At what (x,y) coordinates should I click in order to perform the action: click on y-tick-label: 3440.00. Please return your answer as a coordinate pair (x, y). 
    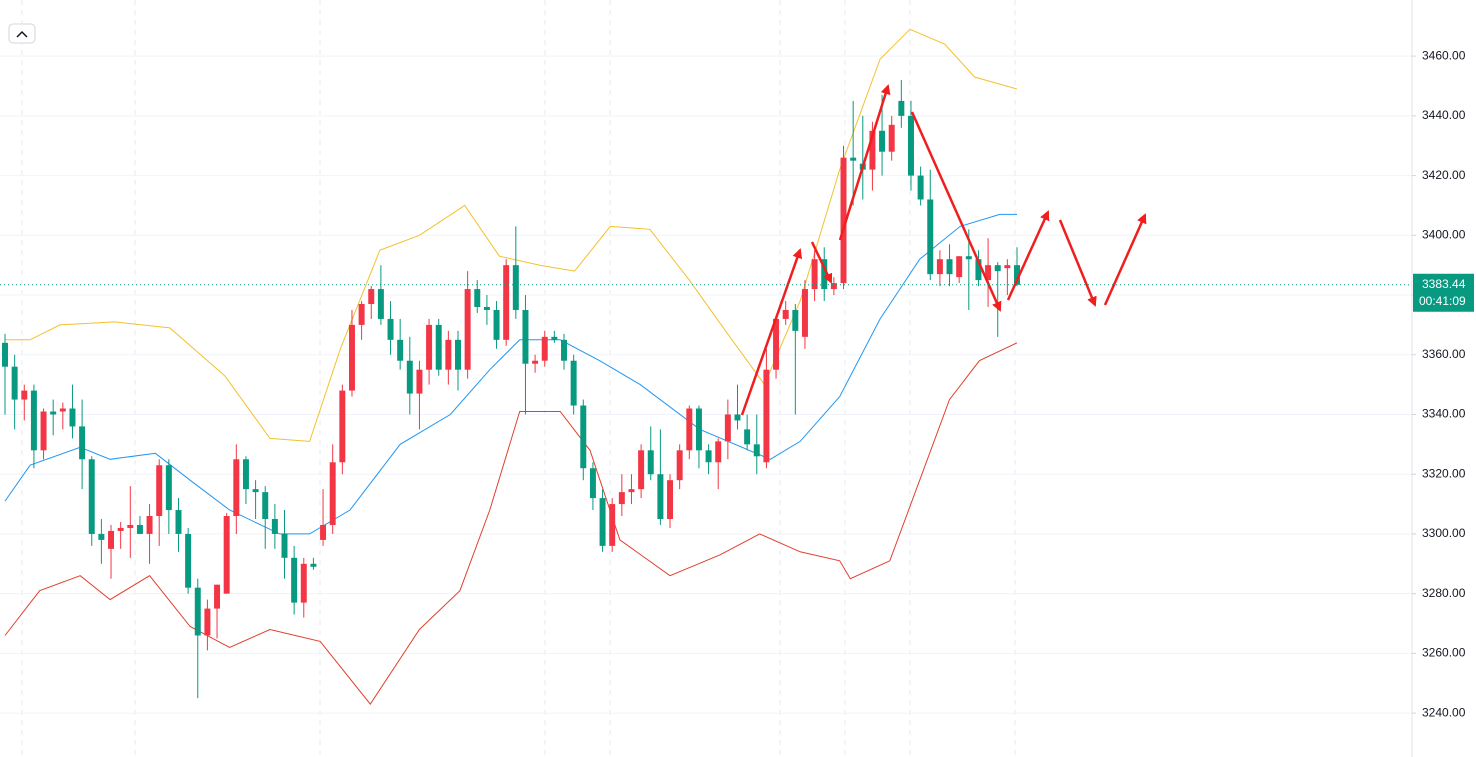
    Looking at the image, I should click on (1444, 115).